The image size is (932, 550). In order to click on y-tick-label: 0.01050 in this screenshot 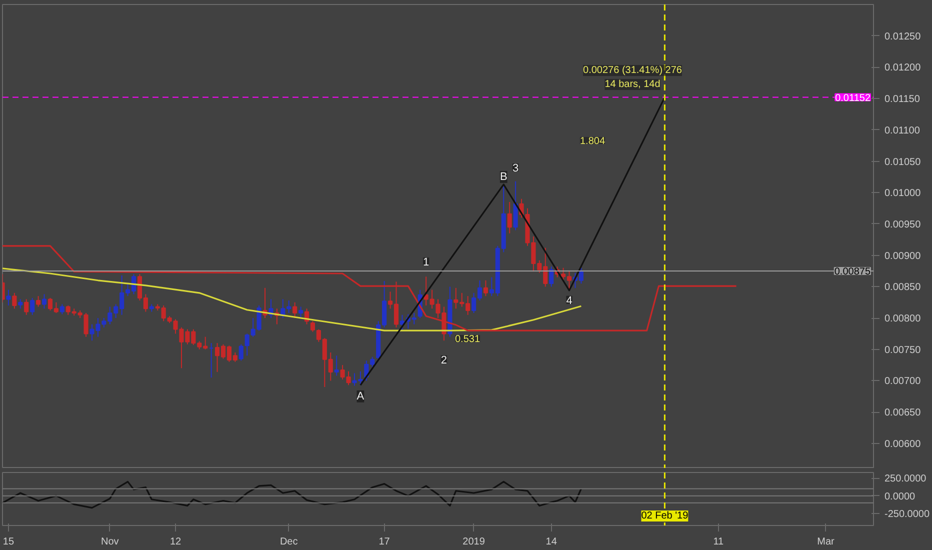, I will do `click(903, 162)`.